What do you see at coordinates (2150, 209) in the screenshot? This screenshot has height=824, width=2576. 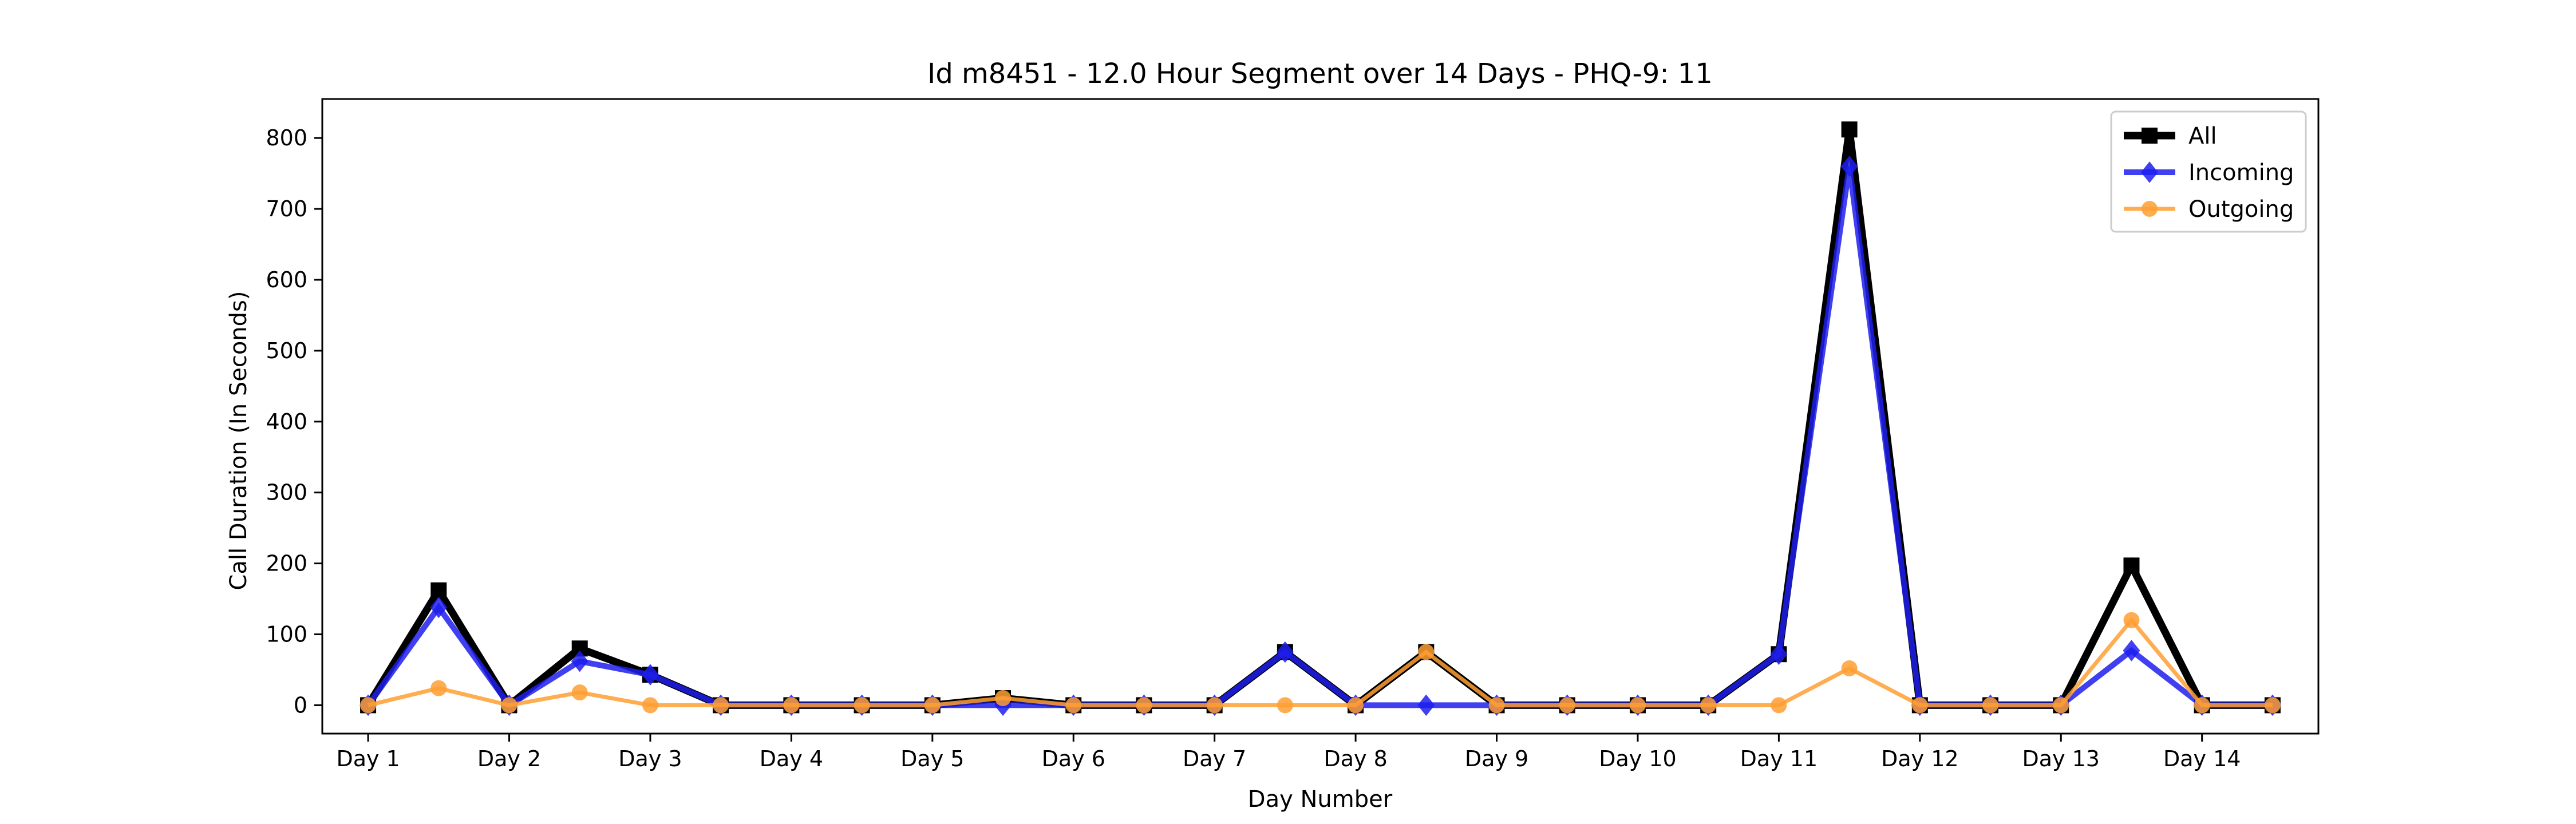 I see `legend-marker-outgoing` at bounding box center [2150, 209].